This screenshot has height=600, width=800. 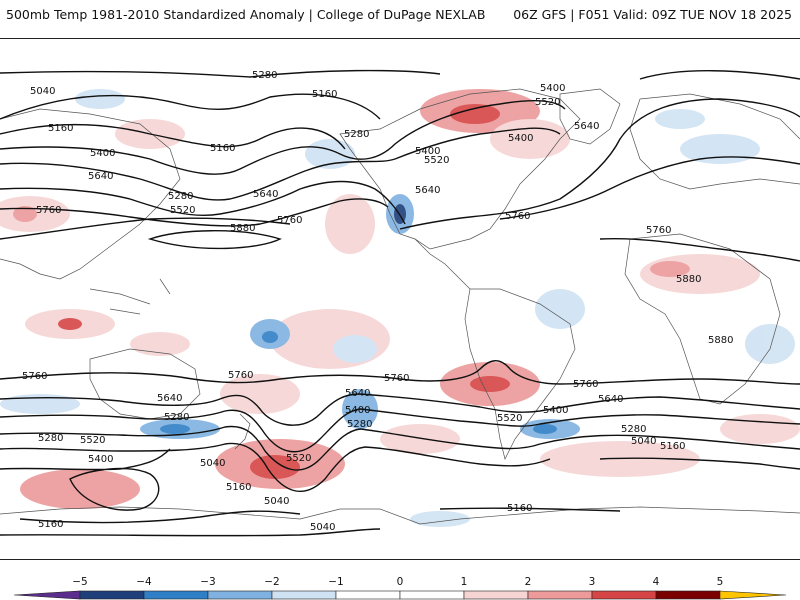 What do you see at coordinates (720, 582) in the screenshot?
I see `colorbar-tick: 5` at bounding box center [720, 582].